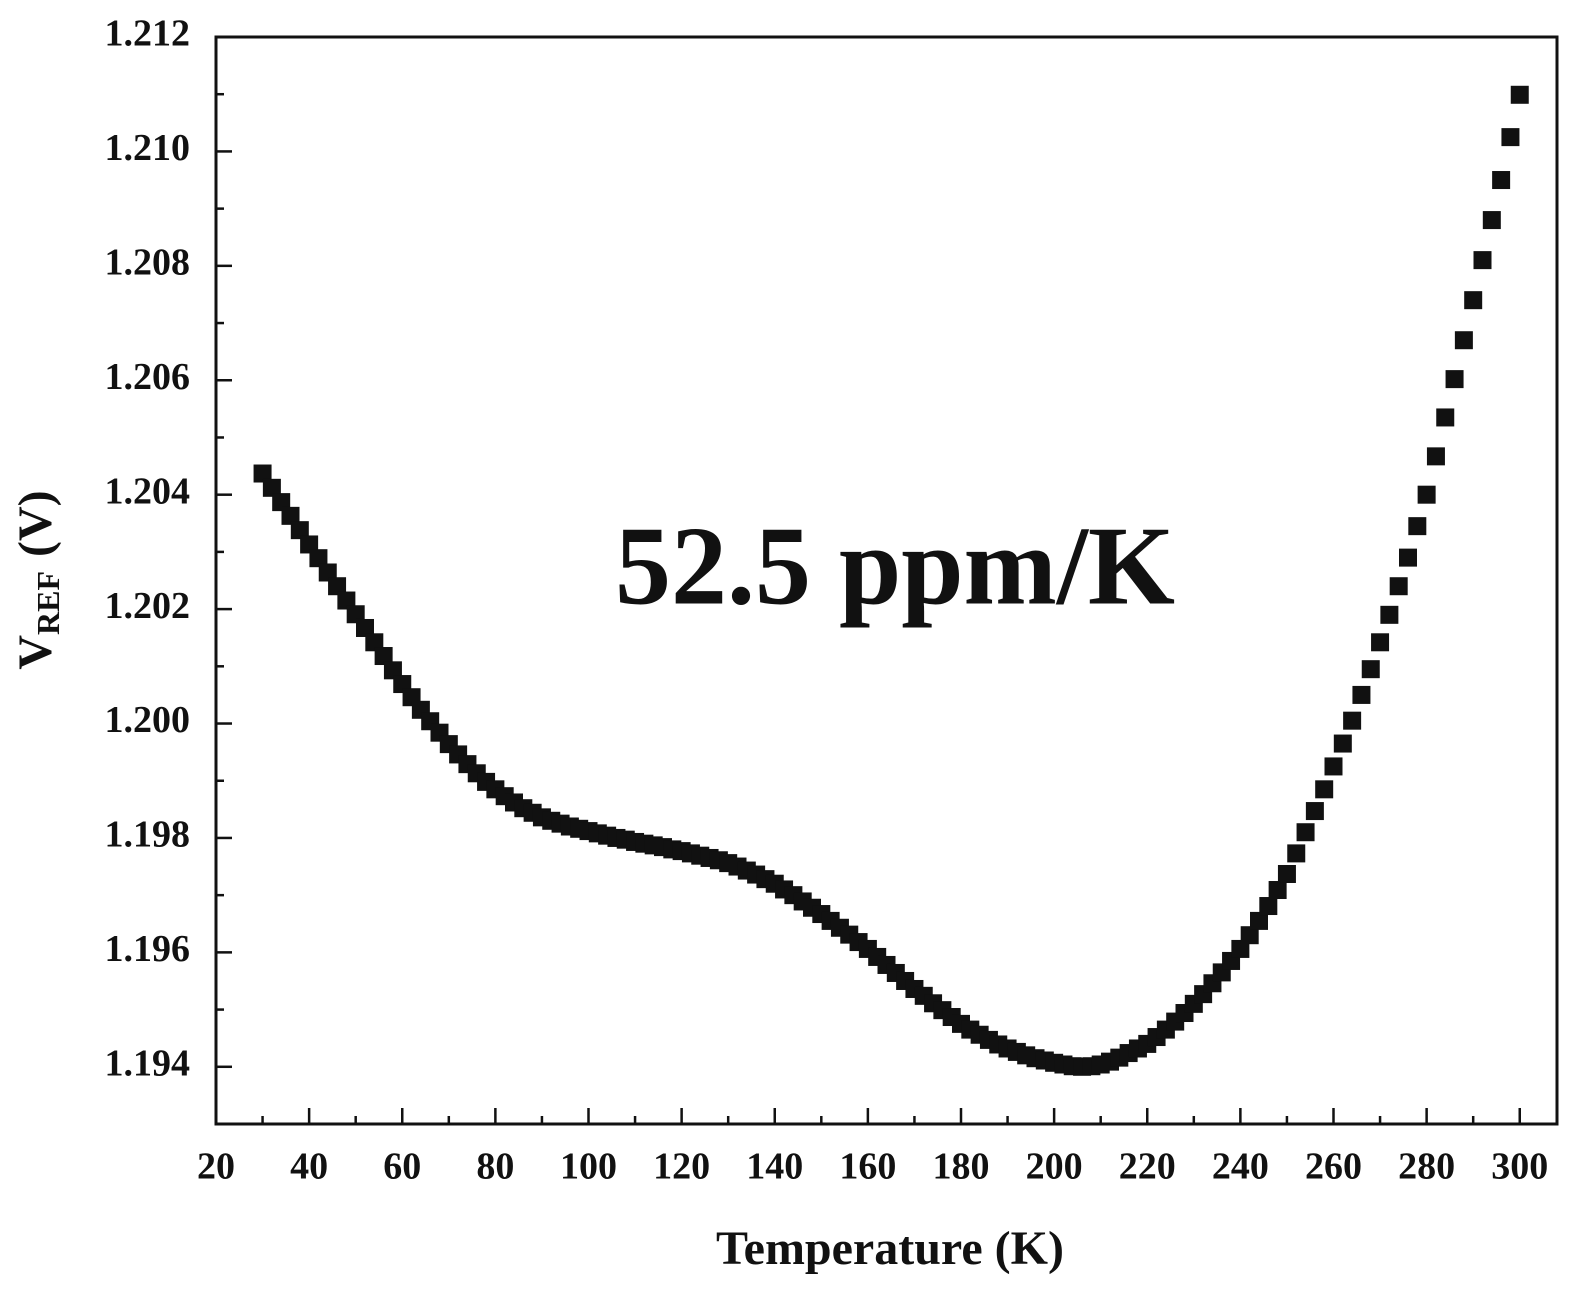  Describe the element at coordinates (961, 1167) in the screenshot. I see `x-tick-label: 180` at that location.